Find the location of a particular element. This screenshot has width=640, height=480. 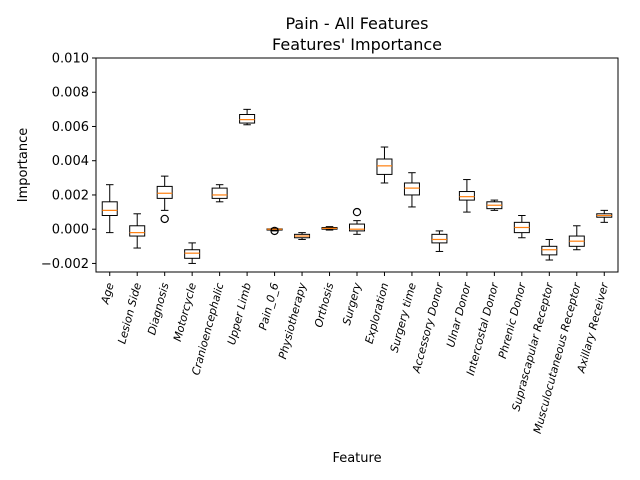

box-orthosis is located at coordinates (329, 228).